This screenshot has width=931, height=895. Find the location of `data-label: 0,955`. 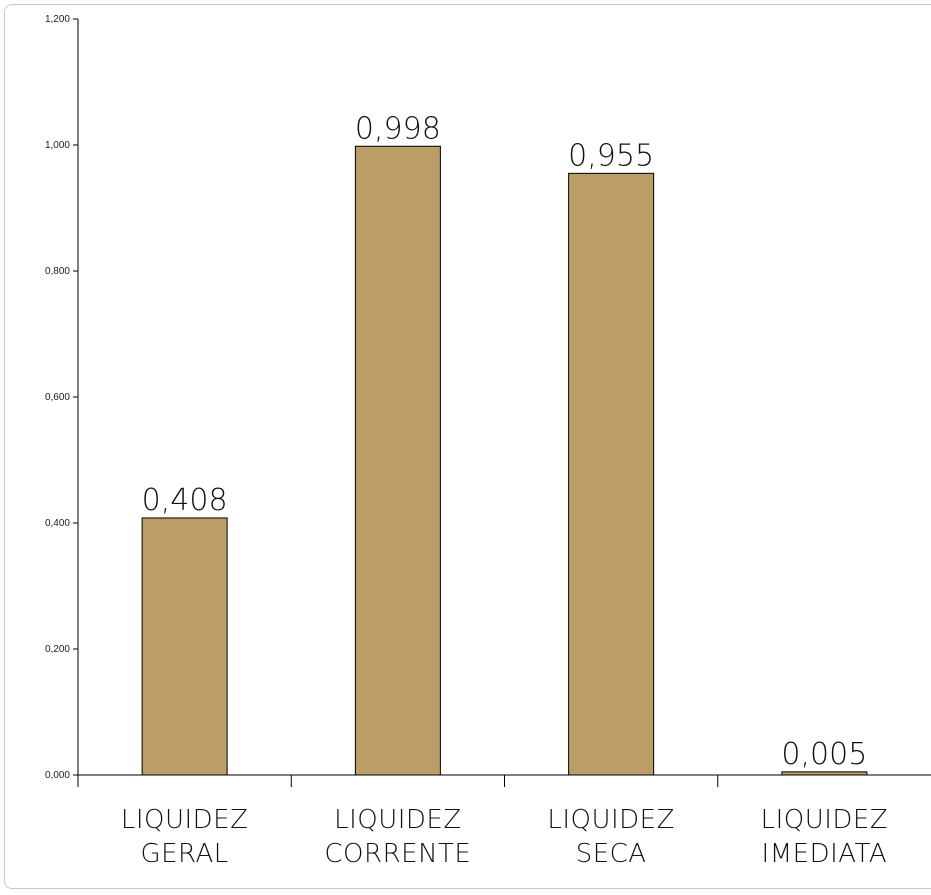

data-label: 0,955 is located at coordinates (611, 155).